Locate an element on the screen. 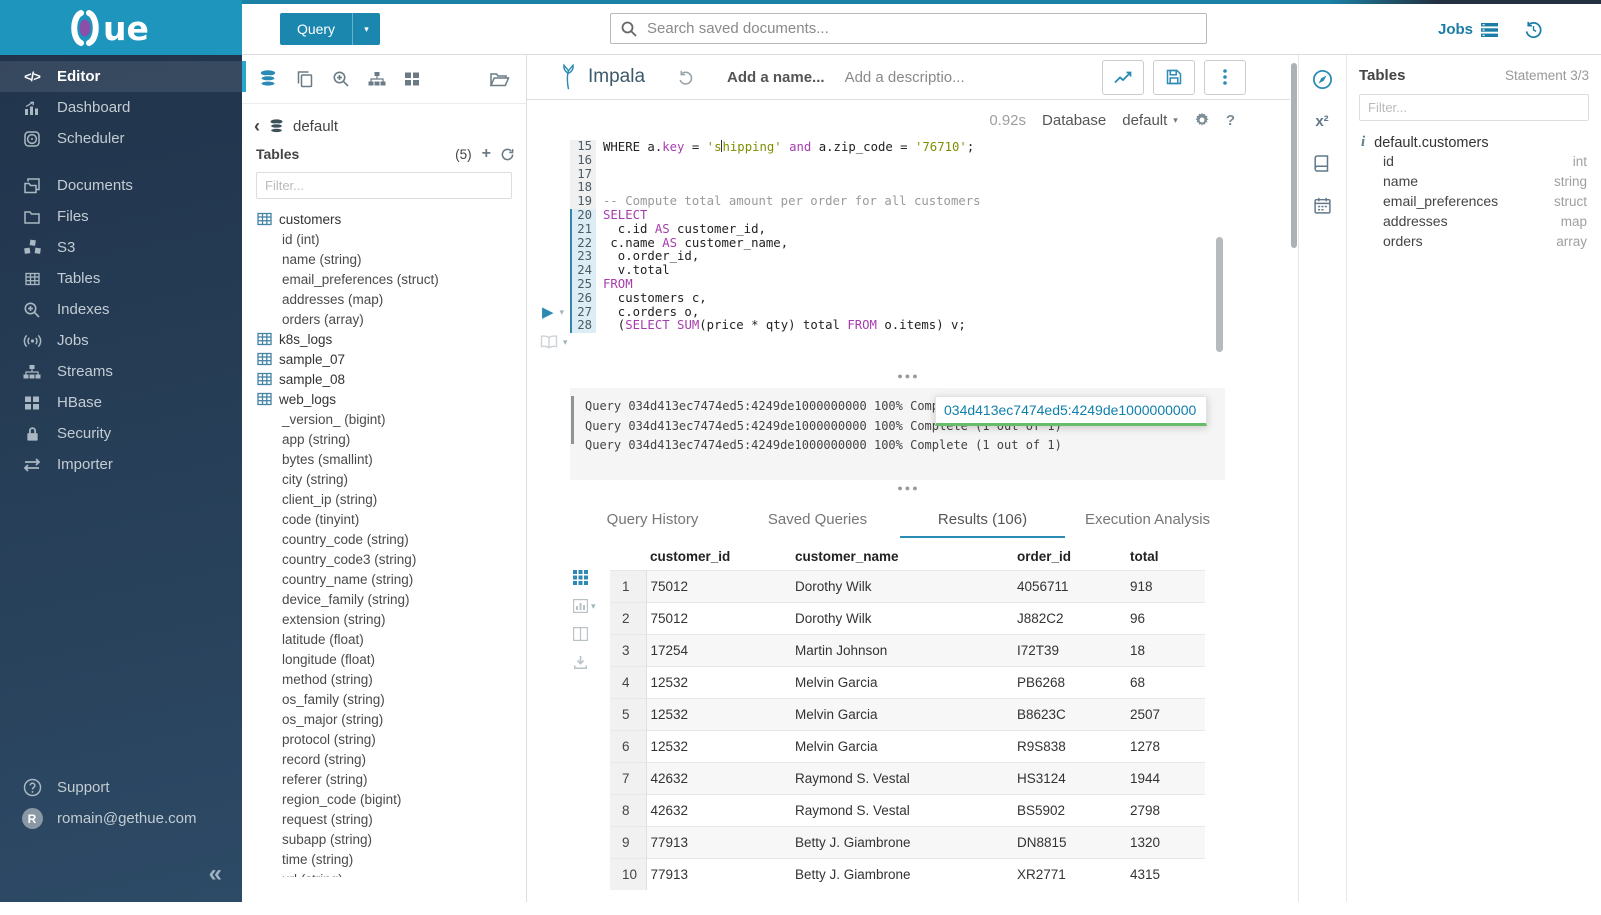 The height and width of the screenshot is (915, 1601). log-scrollbar is located at coordinates (572, 420).